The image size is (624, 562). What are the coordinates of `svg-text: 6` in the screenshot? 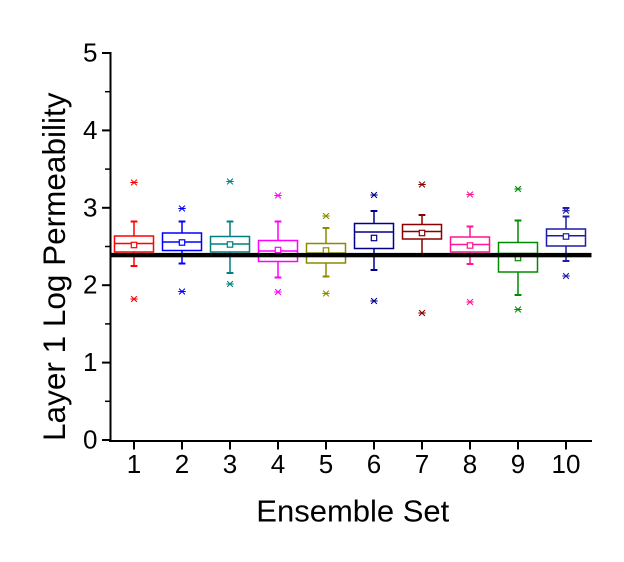 It's located at (374, 464).